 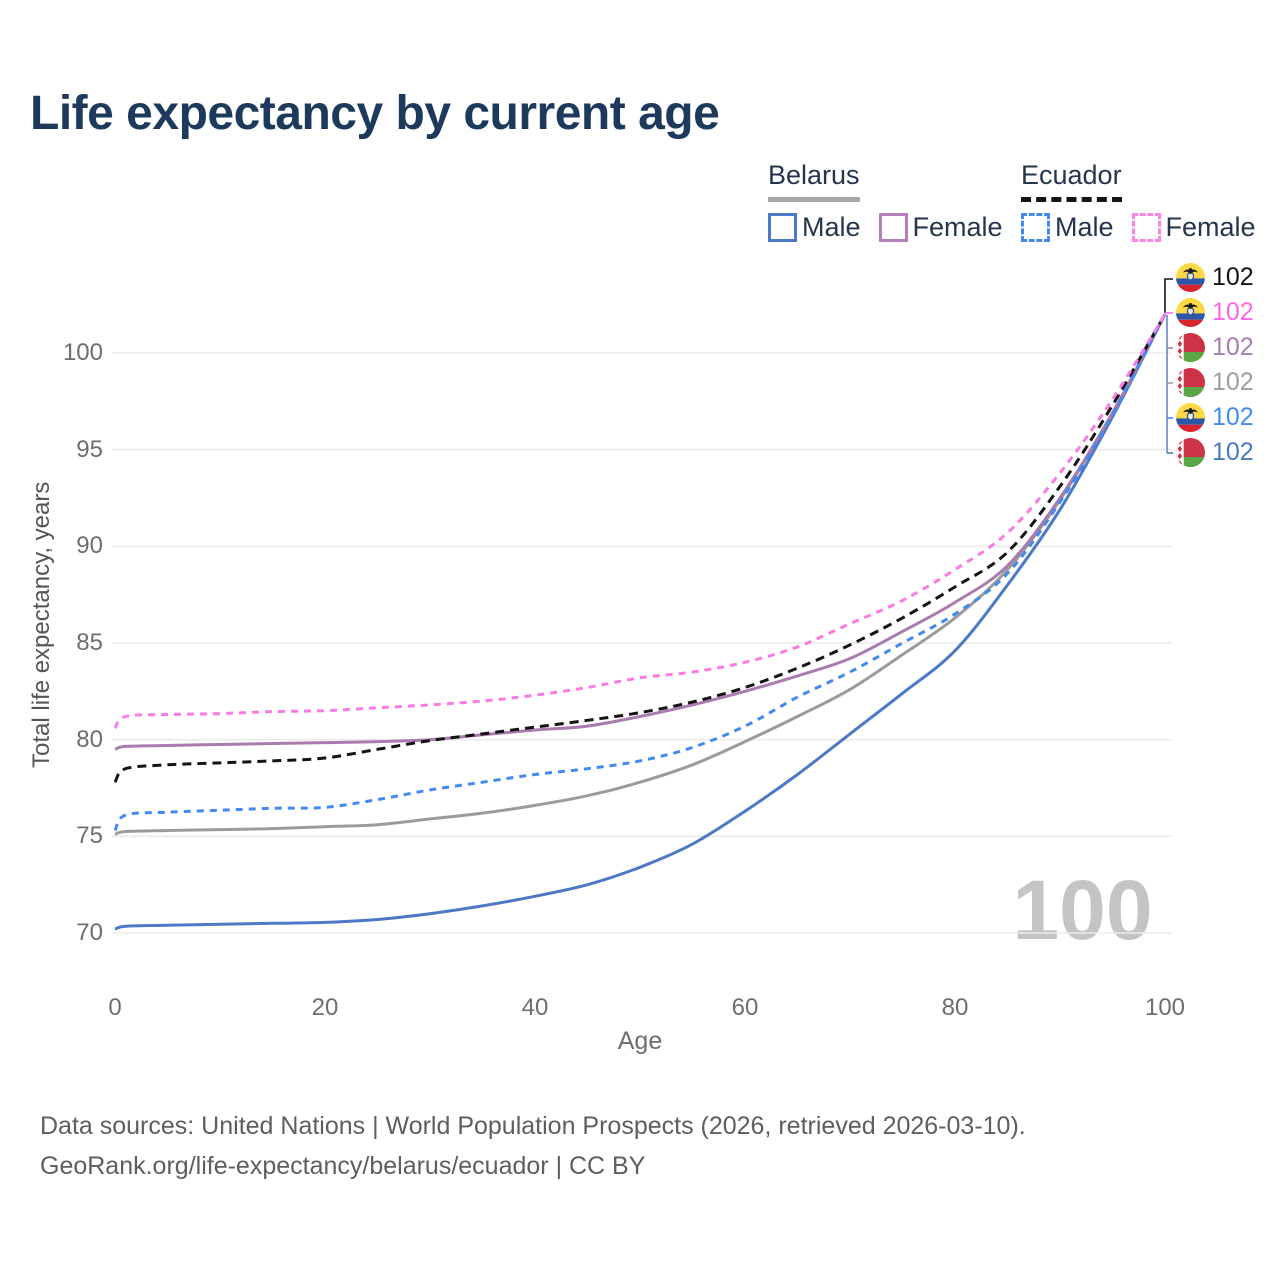 What do you see at coordinates (885, 201) in the screenshot?
I see `legend-group-belarus: Belarus Male Female` at bounding box center [885, 201].